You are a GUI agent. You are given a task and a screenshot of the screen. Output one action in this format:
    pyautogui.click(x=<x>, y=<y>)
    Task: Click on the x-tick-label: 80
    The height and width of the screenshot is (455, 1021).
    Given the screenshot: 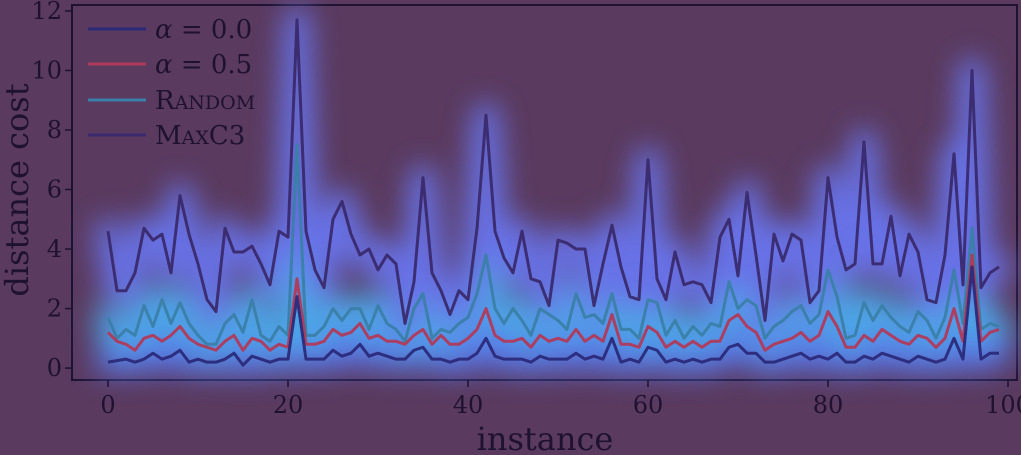 What is the action you would take?
    pyautogui.click(x=828, y=405)
    